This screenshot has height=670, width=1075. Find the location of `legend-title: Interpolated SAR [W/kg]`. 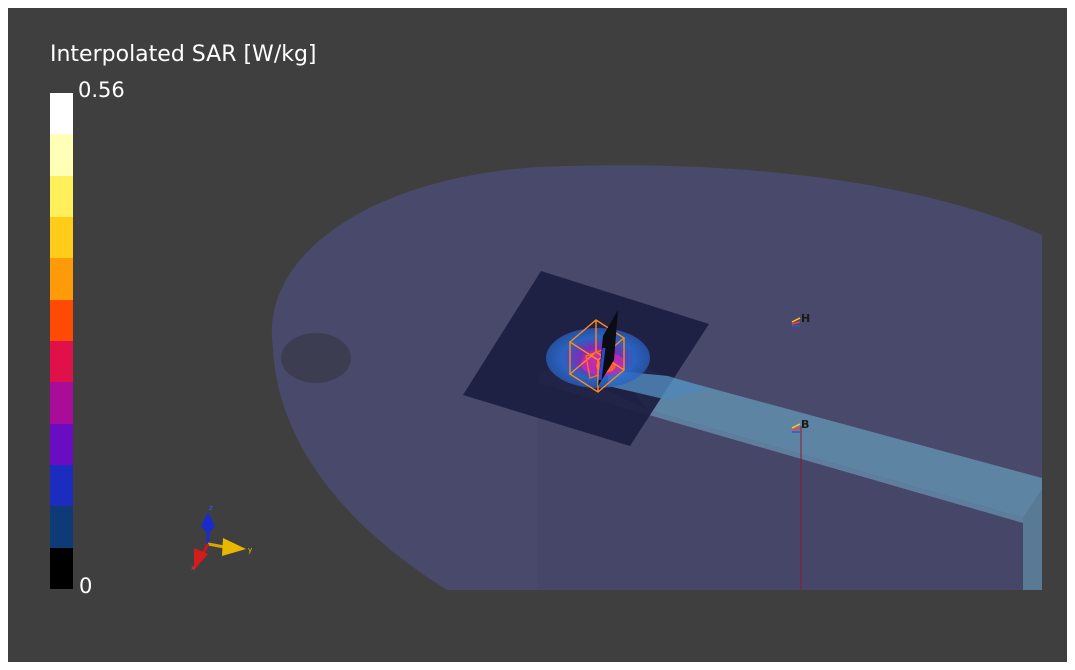

legend-title: Interpolated SAR [W/kg] is located at coordinates (183, 54).